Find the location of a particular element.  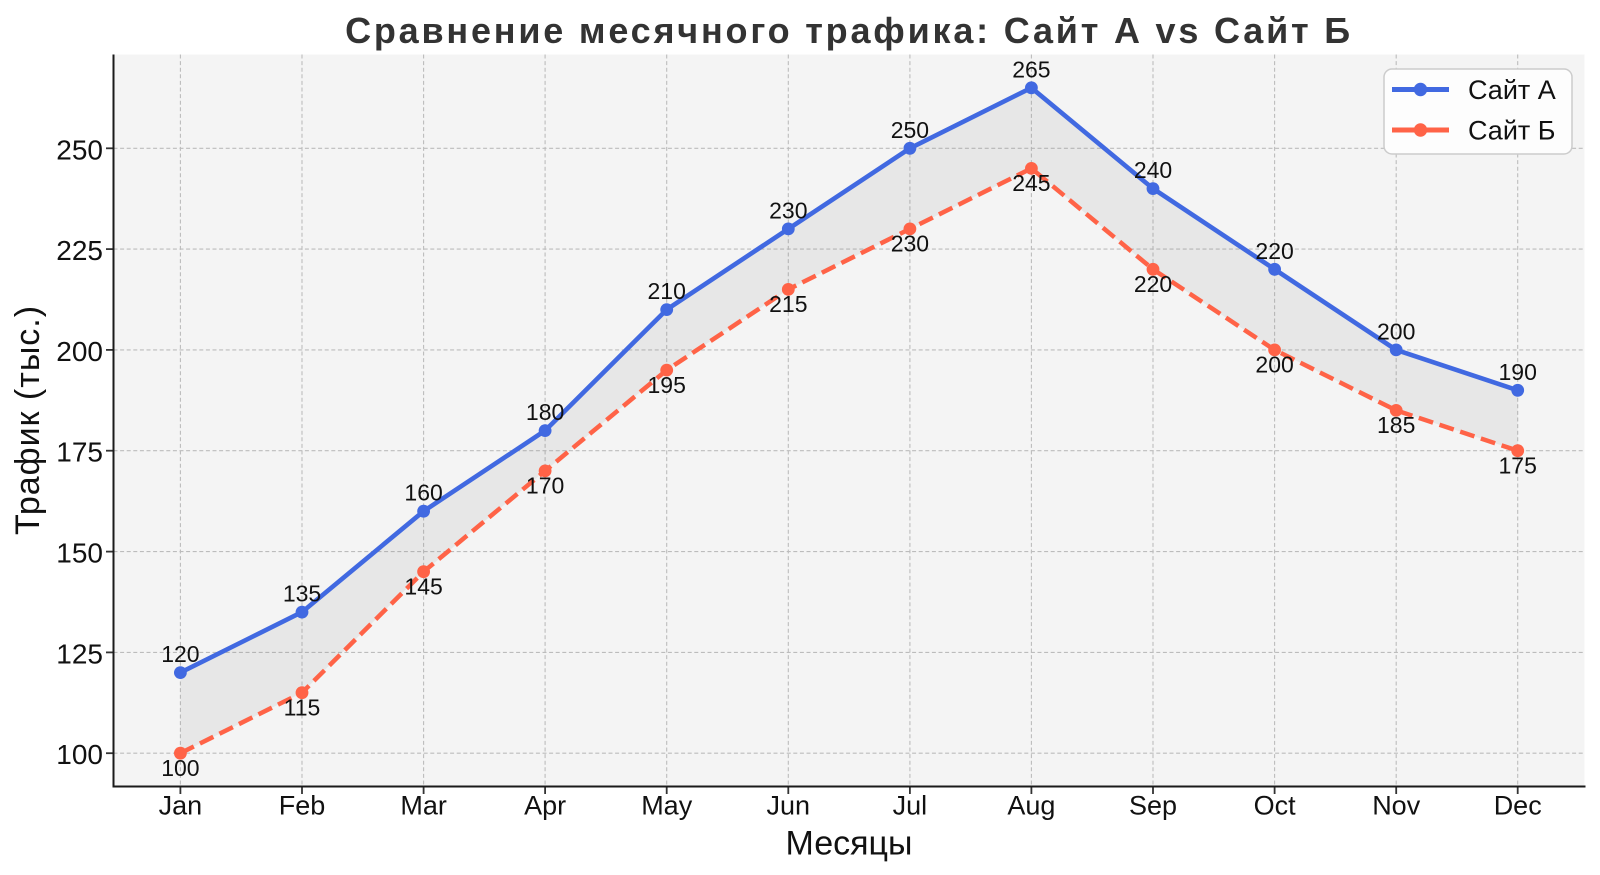

svg-text: Oct is located at coordinates (1275, 806).